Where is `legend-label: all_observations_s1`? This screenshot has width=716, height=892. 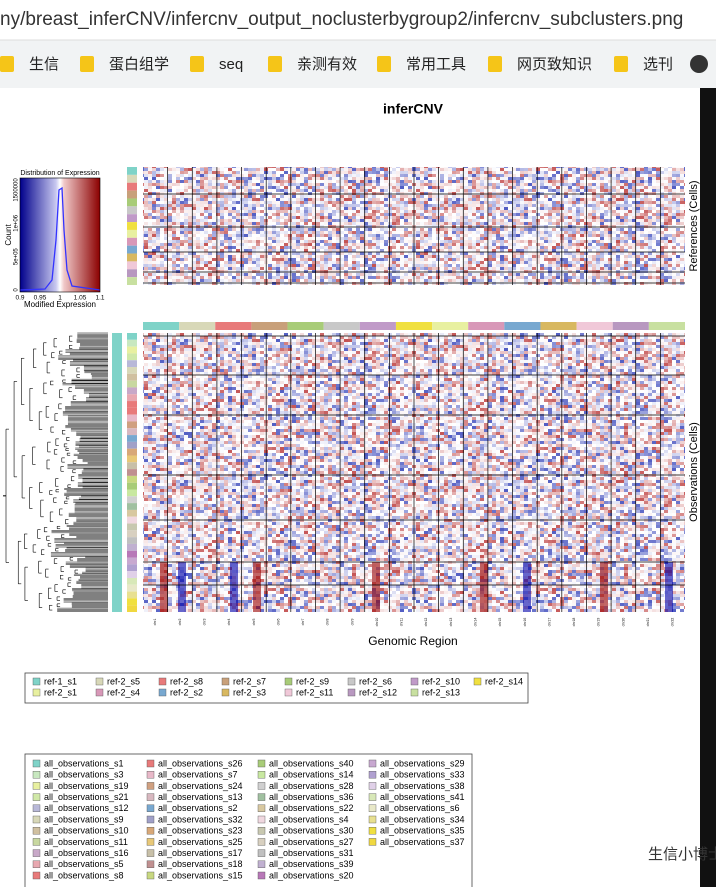 legend-label: all_observations_s1 is located at coordinates (84, 763).